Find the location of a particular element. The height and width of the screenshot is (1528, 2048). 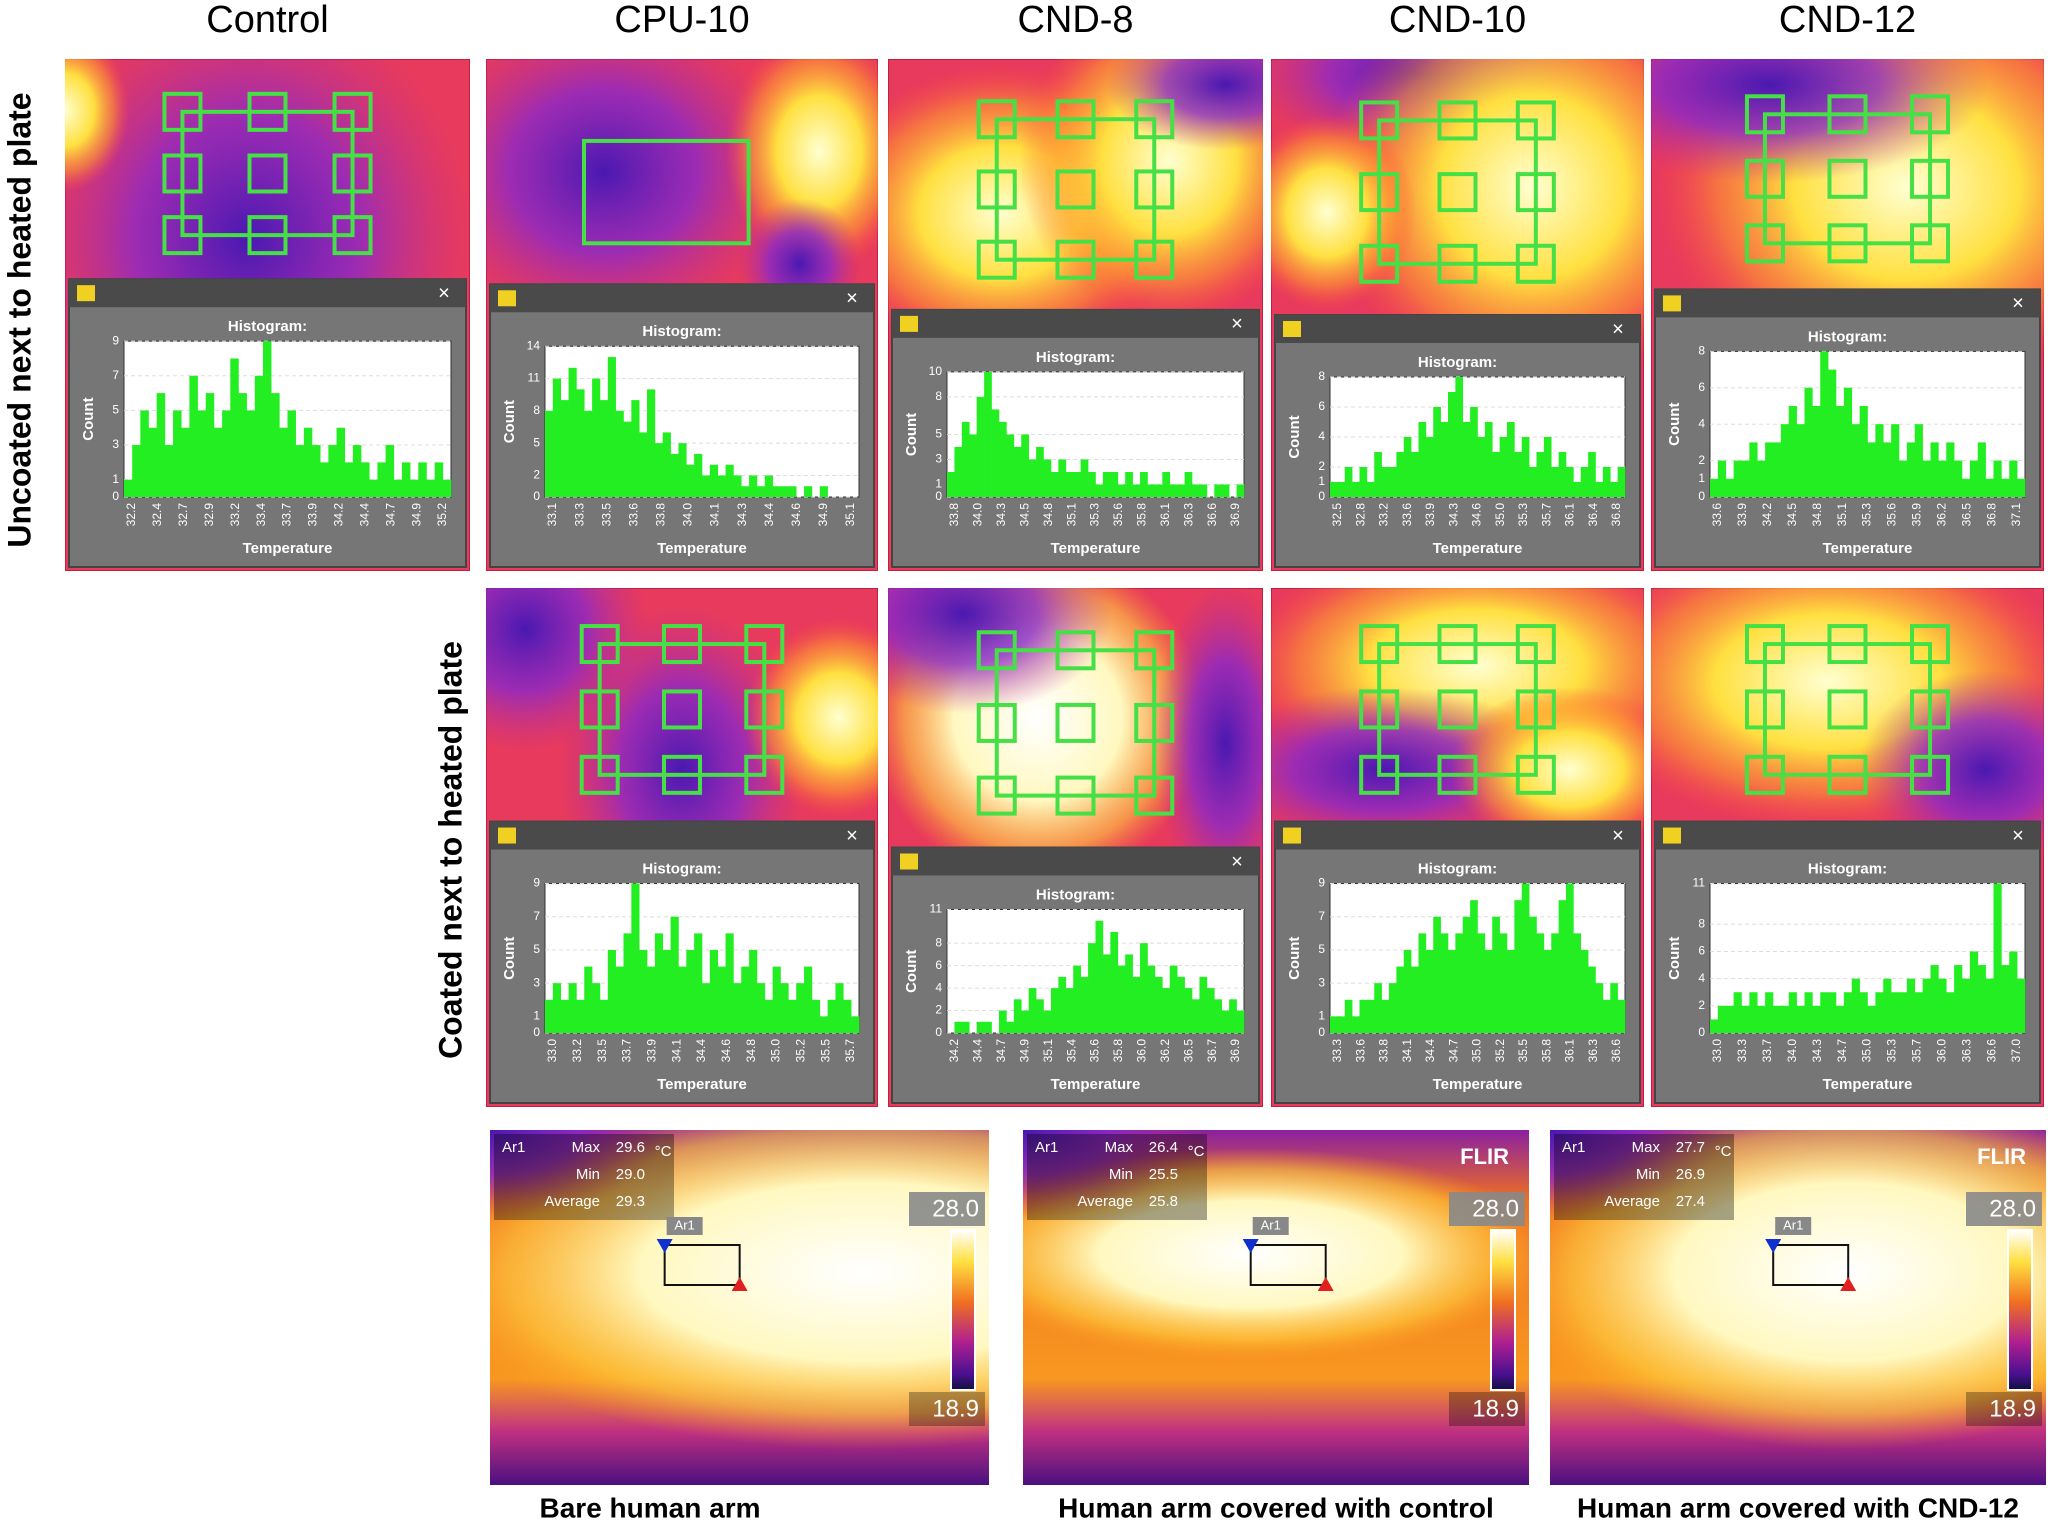

x-tick-label: 35.7 is located at coordinates (1917, 1051).